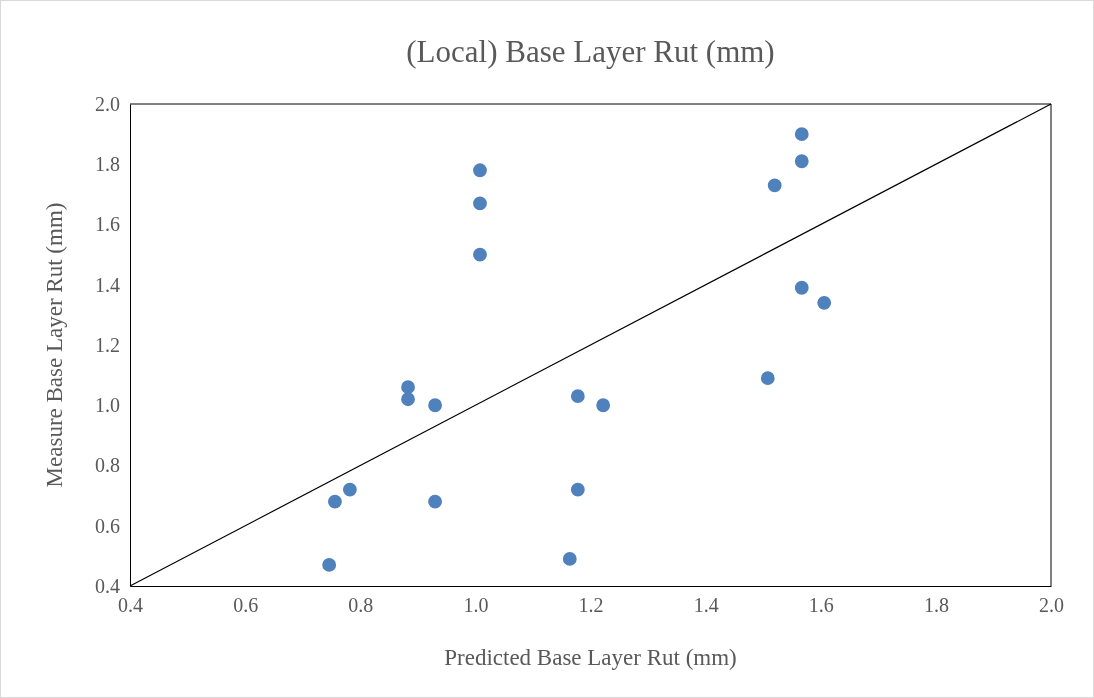 This screenshot has height=698, width=1094. Describe the element at coordinates (1051, 605) in the screenshot. I see `x-tick-label: 2.0` at that location.